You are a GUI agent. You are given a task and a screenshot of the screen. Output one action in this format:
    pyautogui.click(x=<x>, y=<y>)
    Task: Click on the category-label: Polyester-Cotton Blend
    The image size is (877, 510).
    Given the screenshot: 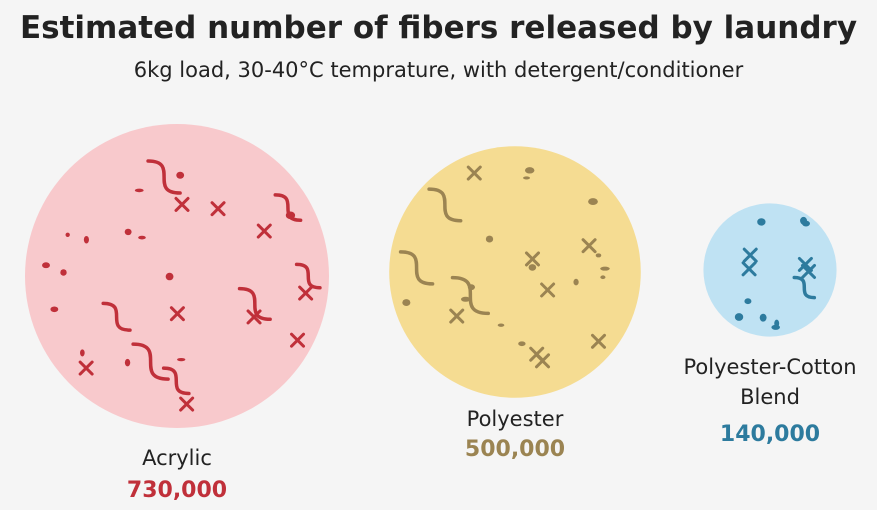 What is the action you would take?
    pyautogui.click(x=770, y=382)
    